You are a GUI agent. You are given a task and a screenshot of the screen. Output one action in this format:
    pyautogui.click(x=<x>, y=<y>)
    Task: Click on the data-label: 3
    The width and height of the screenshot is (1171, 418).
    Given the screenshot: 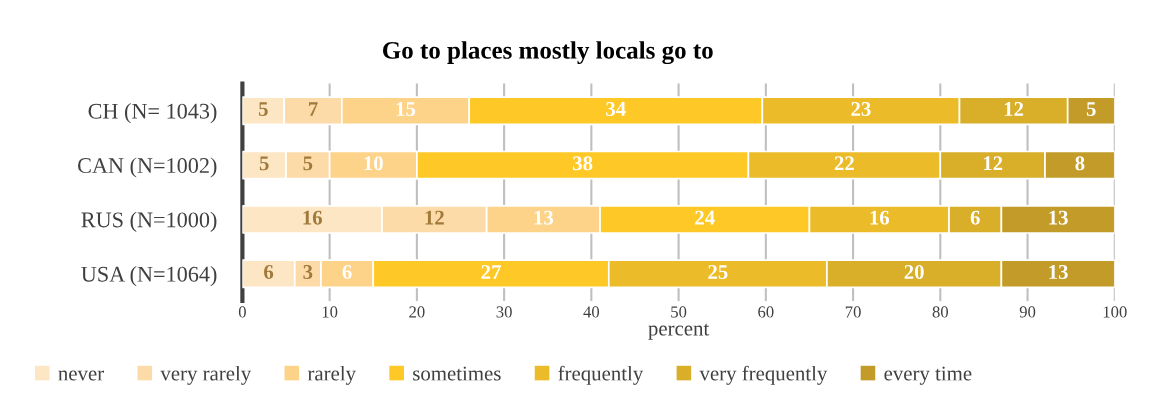 What is the action you would take?
    pyautogui.click(x=308, y=272)
    